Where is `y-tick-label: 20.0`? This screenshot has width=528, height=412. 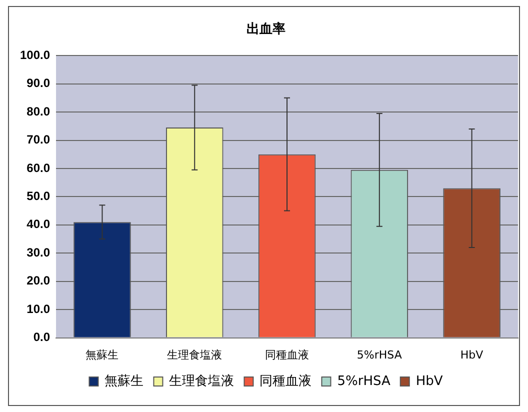
y-tick-label: 20.0 is located at coordinates (38, 281).